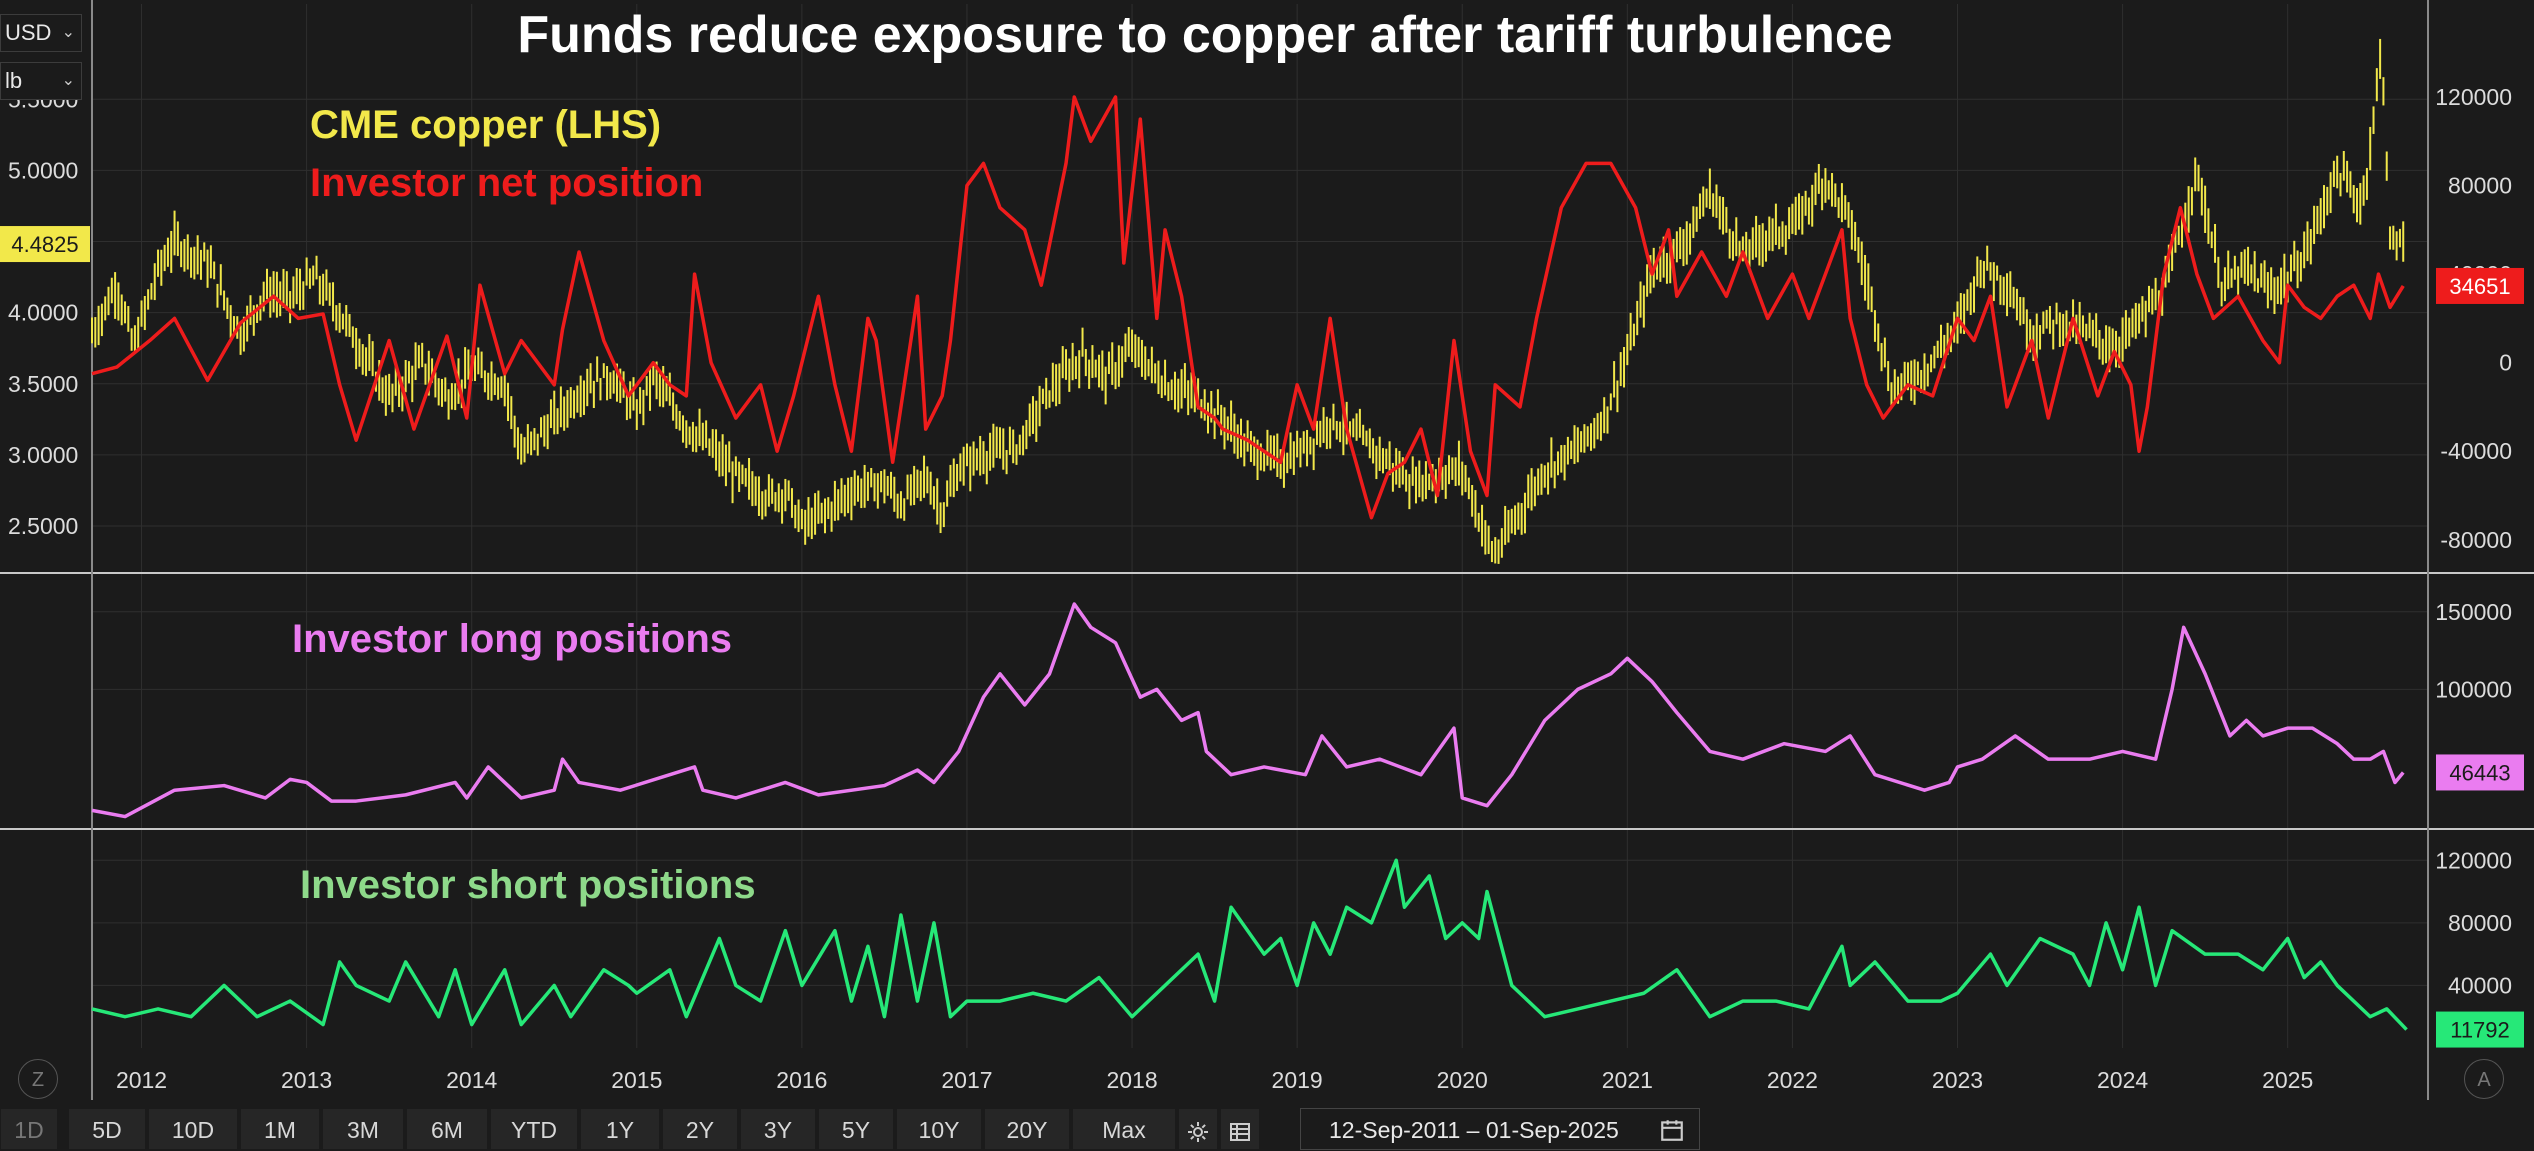 The image size is (2534, 1151). Describe the element at coordinates (1672, 1130) in the screenshot. I see `calendar-icon` at that location.